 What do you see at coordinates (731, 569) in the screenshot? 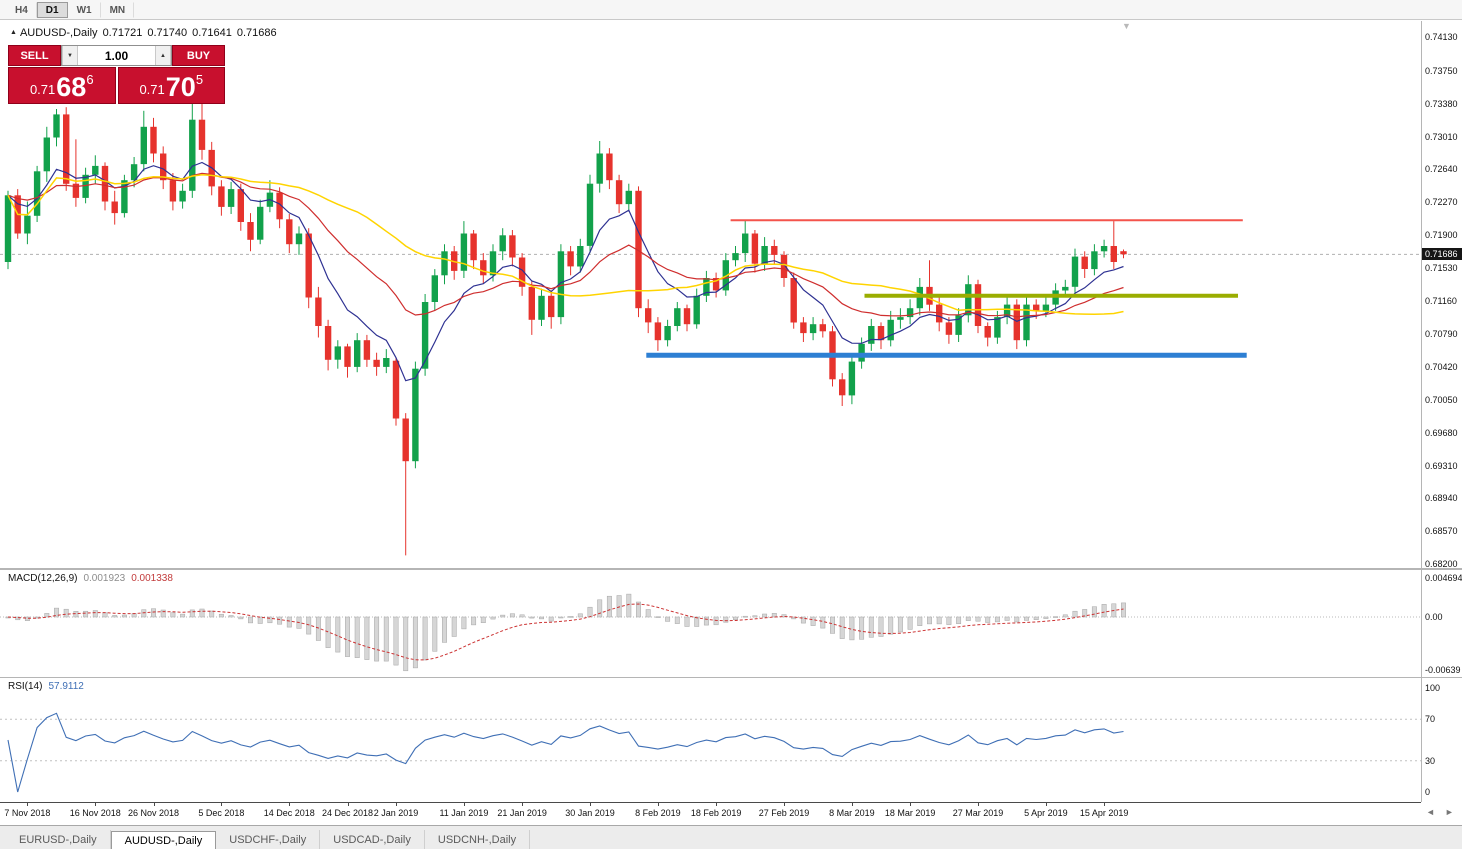
I see `pane-splitter-main-macd` at bounding box center [731, 569].